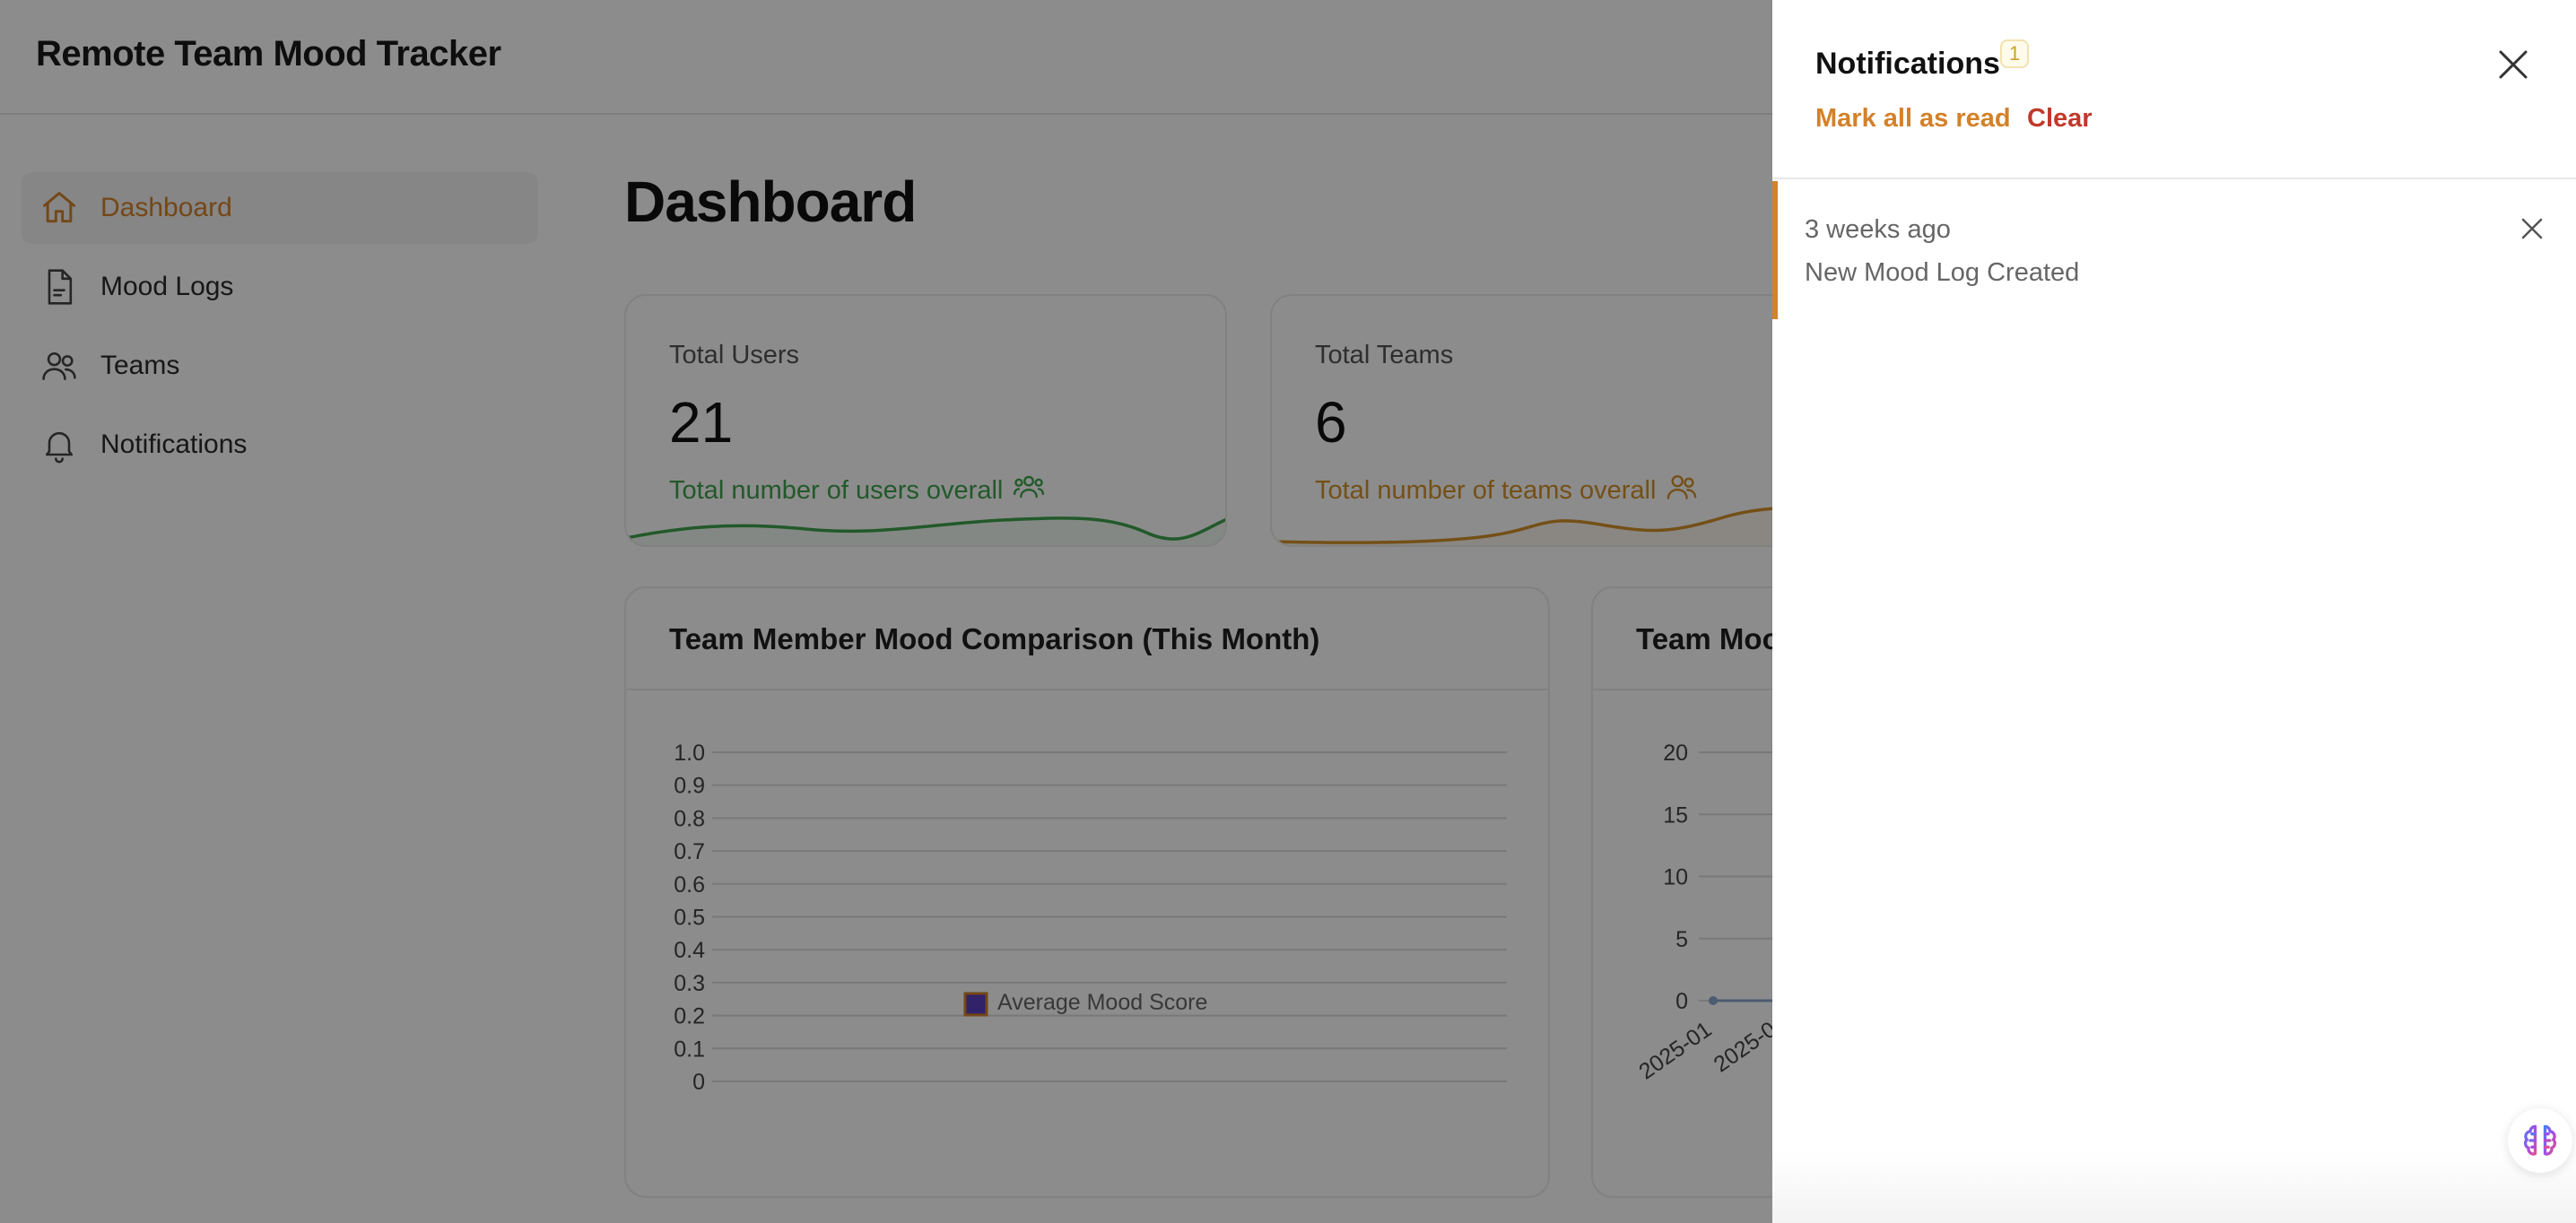 This screenshot has height=1223, width=2576. I want to click on stat-label: Total Teams, so click(1384, 355).